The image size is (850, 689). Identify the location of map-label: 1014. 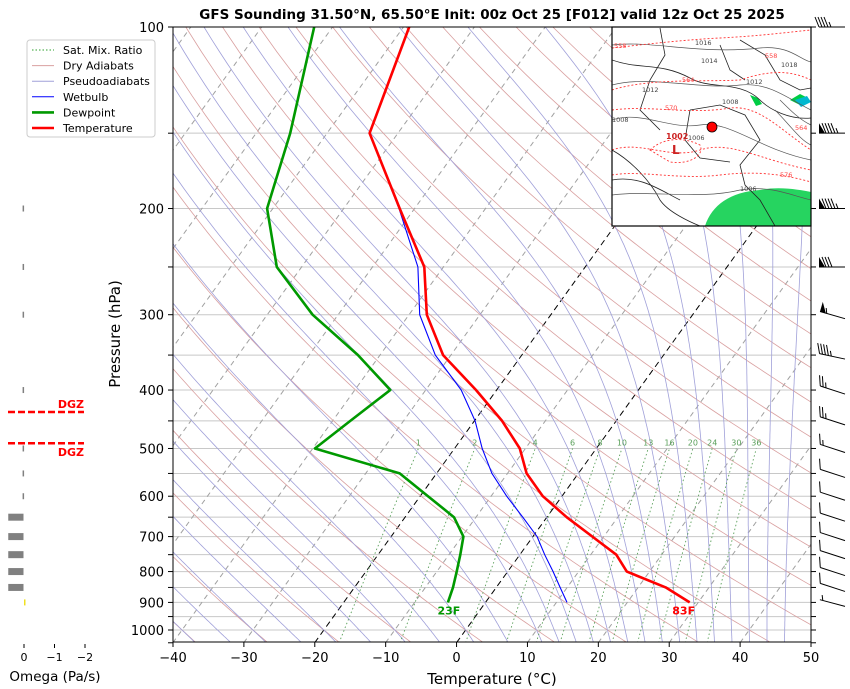
(709, 61).